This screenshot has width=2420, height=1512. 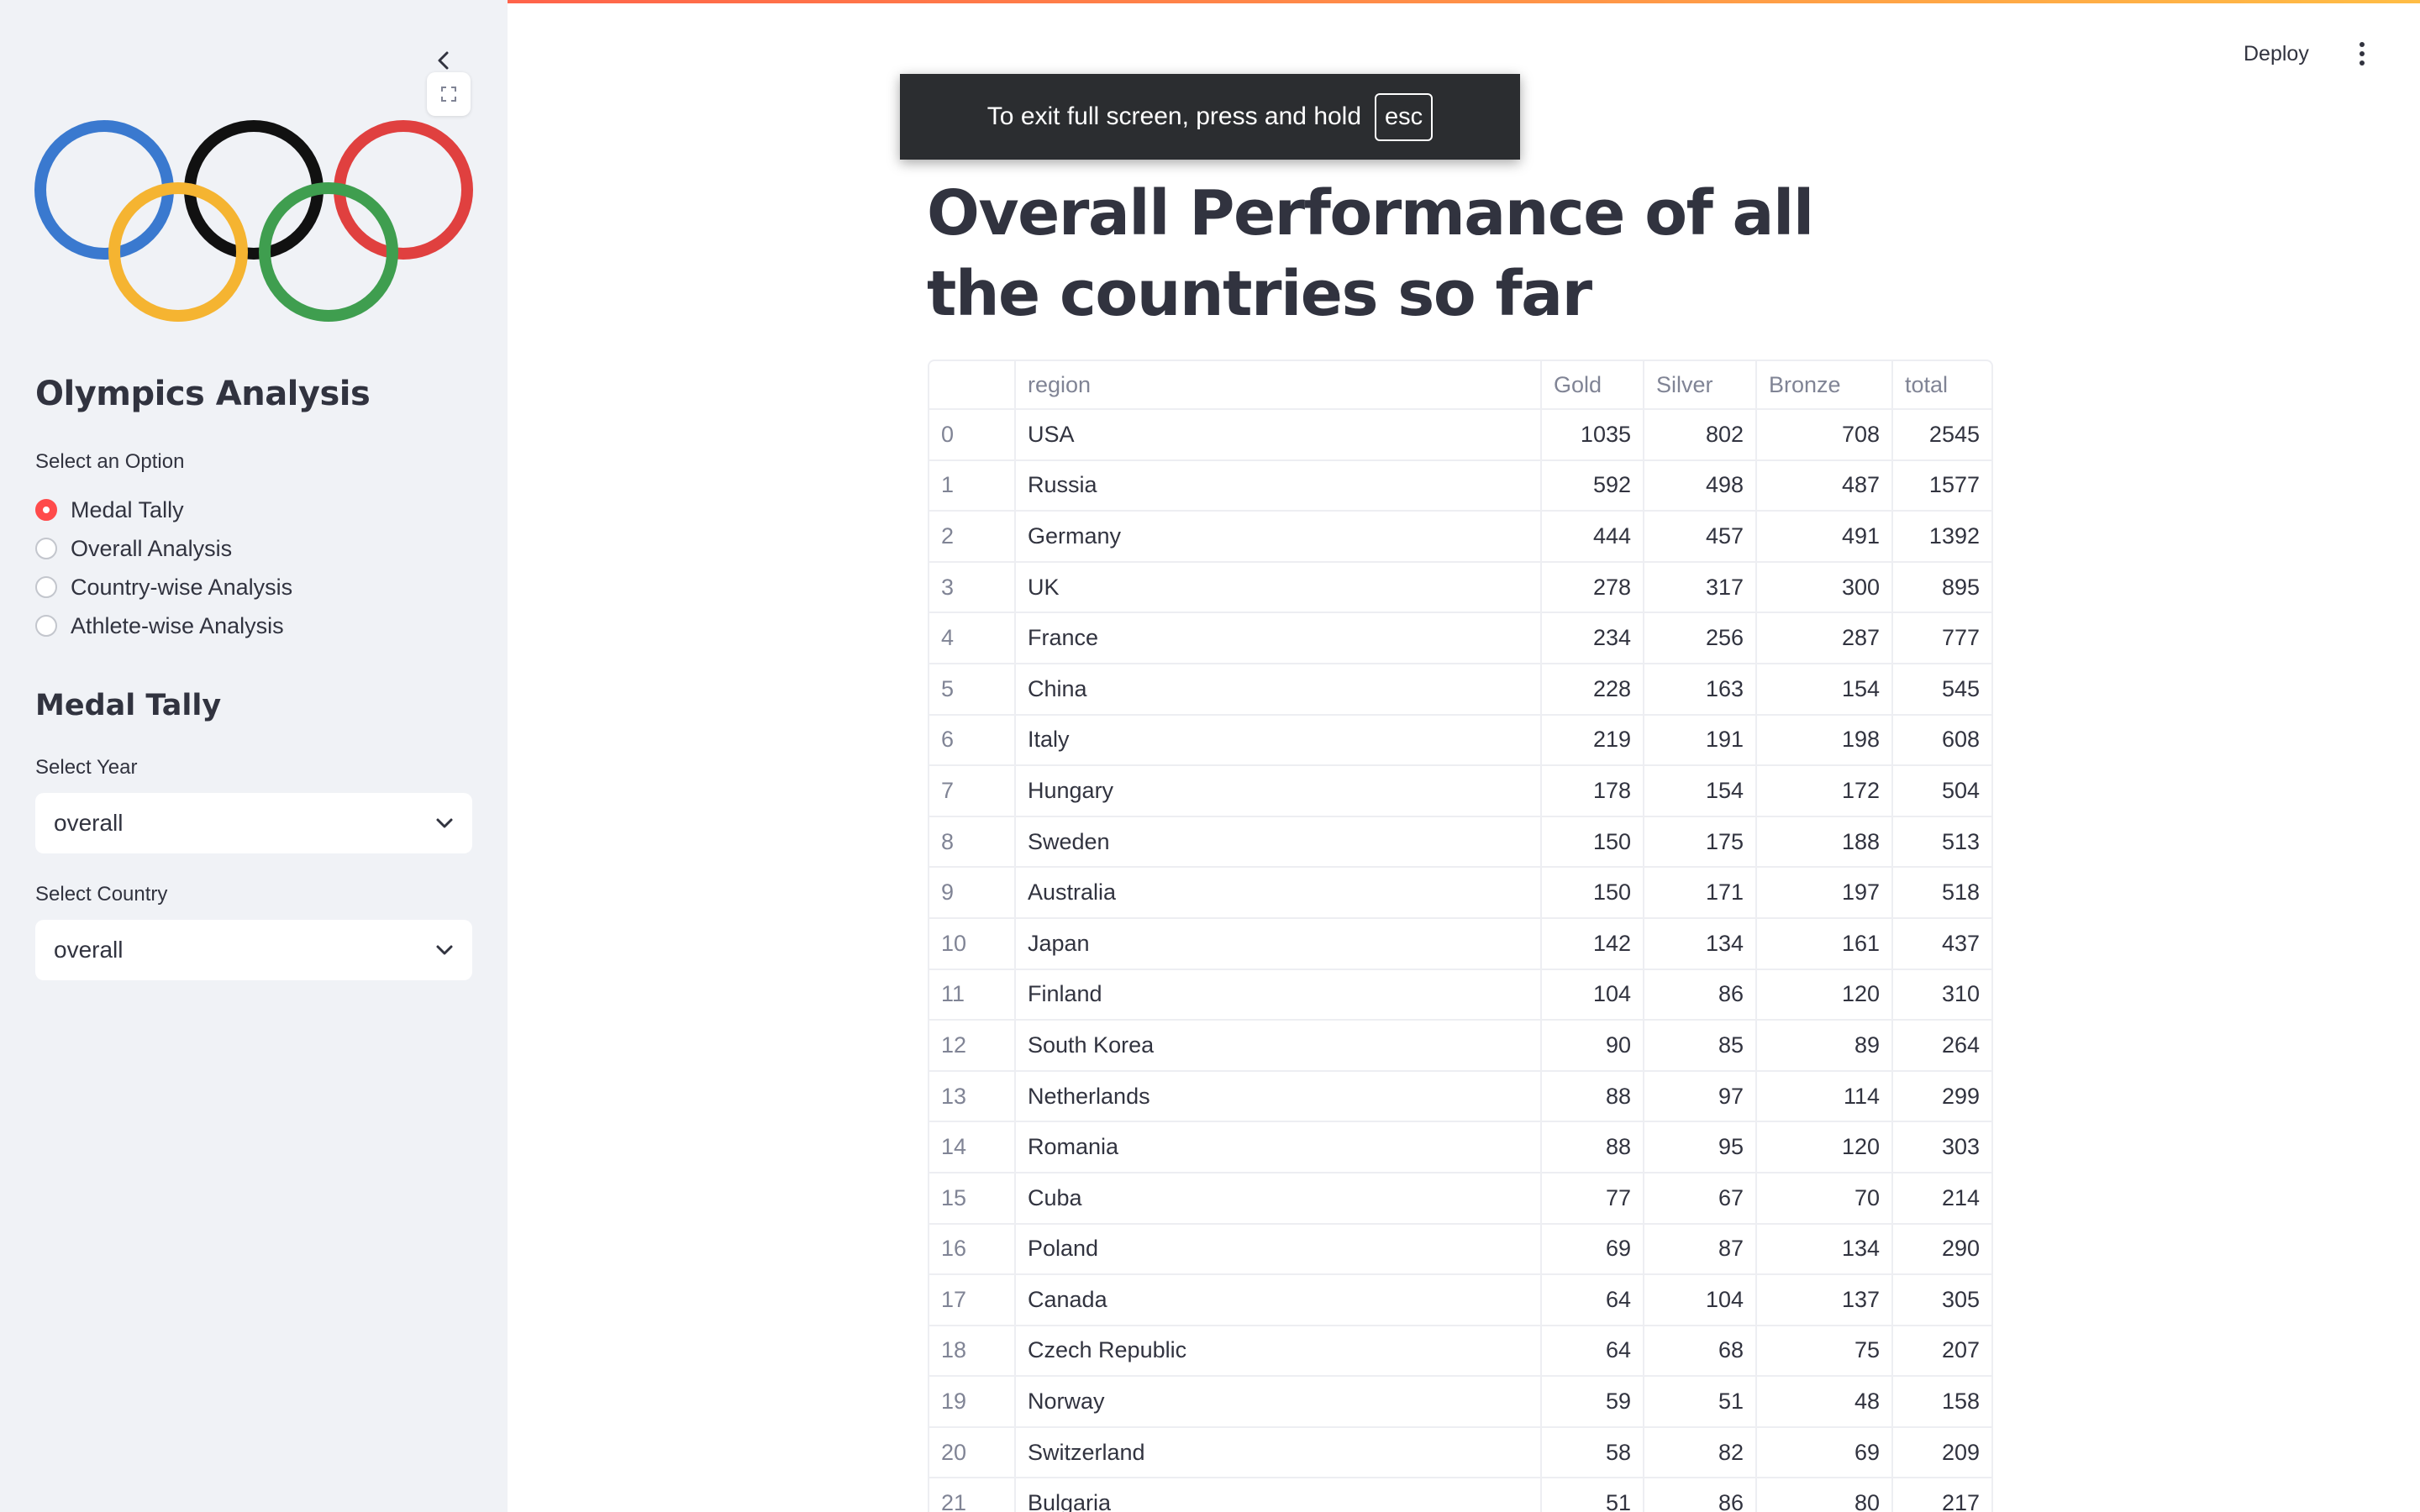 I want to click on total-cell: 608, so click(x=1941, y=740).